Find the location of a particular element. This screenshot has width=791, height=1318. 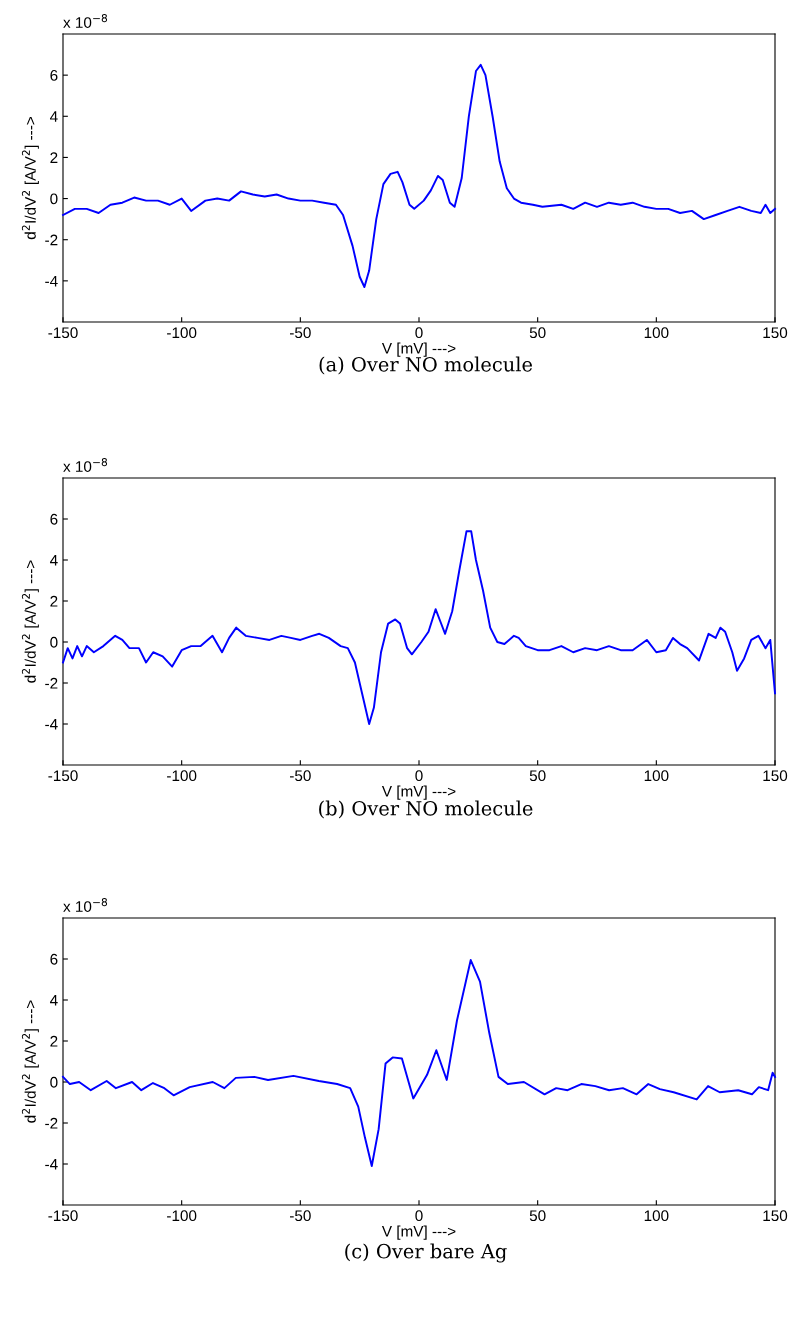

text: (b) Over NO molecule is located at coordinates (426, 809).